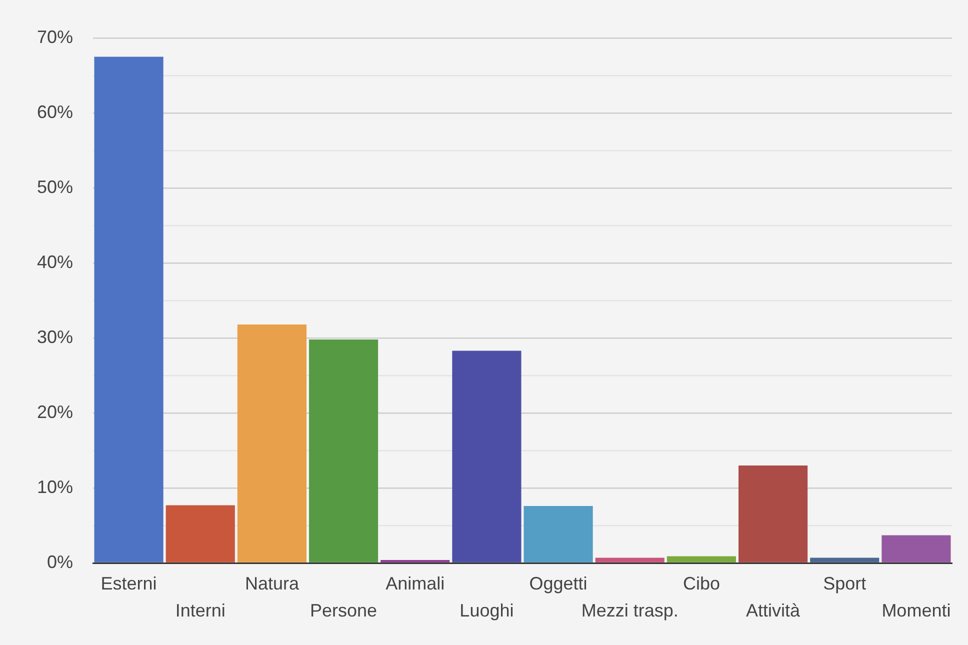 The image size is (968, 645). Describe the element at coordinates (916, 610) in the screenshot. I see `x-tick-label: Momenti` at that location.